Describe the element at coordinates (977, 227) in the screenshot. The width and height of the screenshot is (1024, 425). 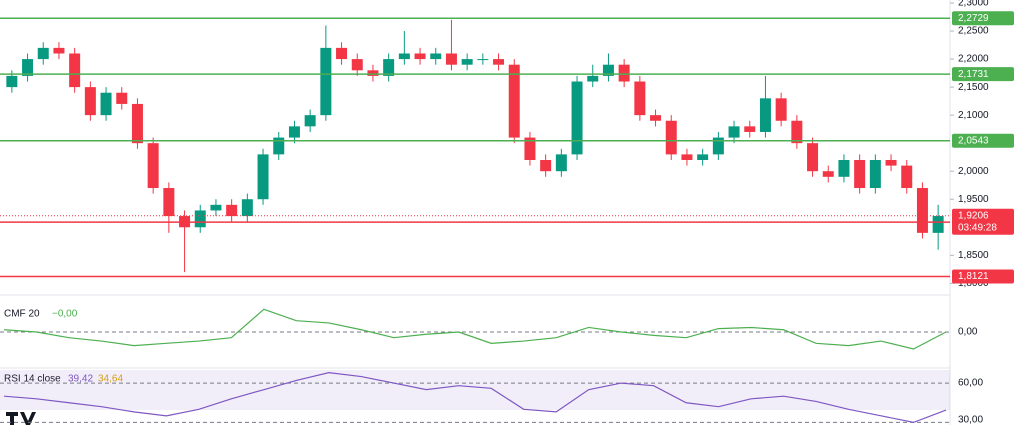
I see `countdown-label: 03:49:28` at that location.